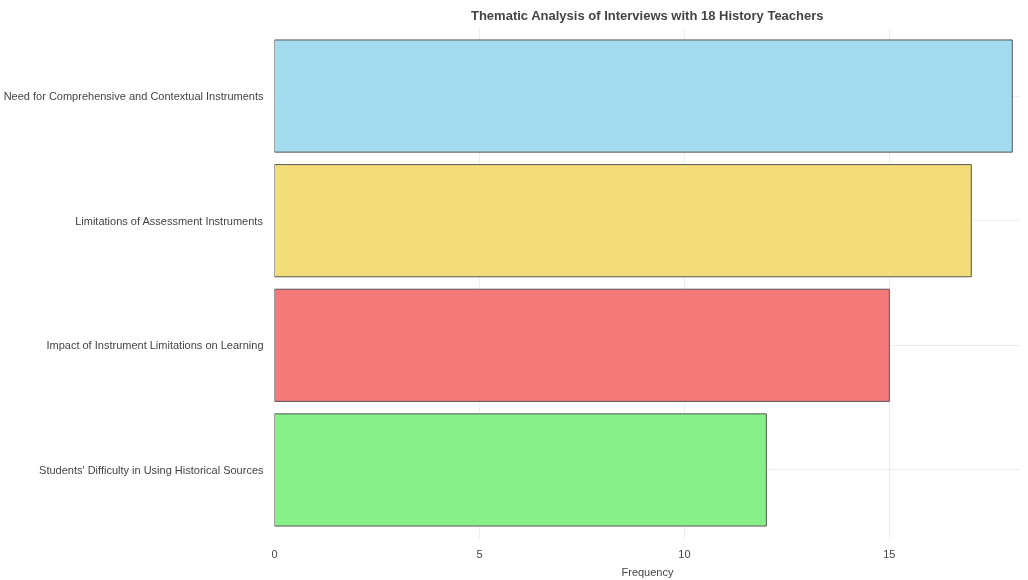 The height and width of the screenshot is (580, 1028). What do you see at coordinates (889, 553) in the screenshot?
I see `x-tick-label: 15` at bounding box center [889, 553].